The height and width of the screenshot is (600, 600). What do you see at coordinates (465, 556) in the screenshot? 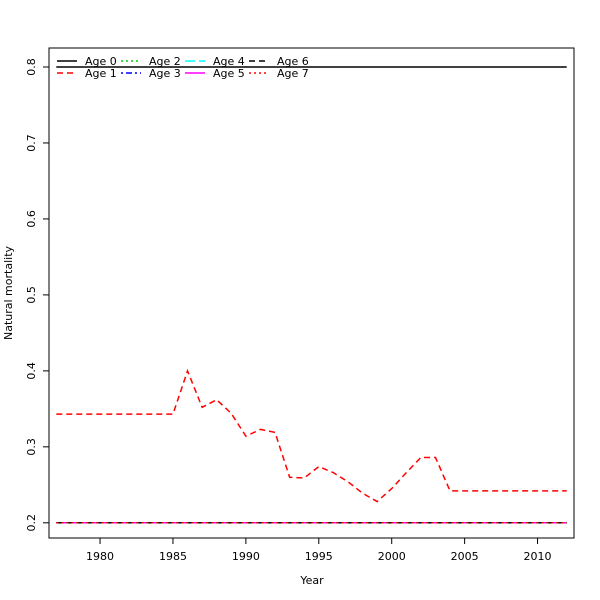
I see `x-tick-label: 2005` at bounding box center [465, 556].